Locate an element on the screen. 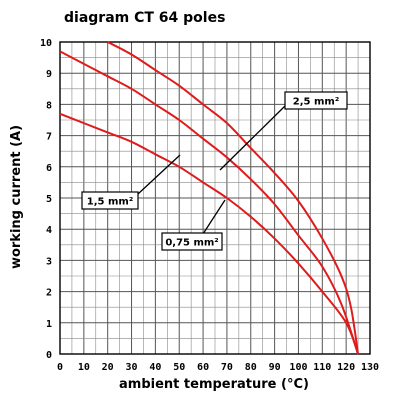  x-tick-label: 20 is located at coordinates (108, 367).